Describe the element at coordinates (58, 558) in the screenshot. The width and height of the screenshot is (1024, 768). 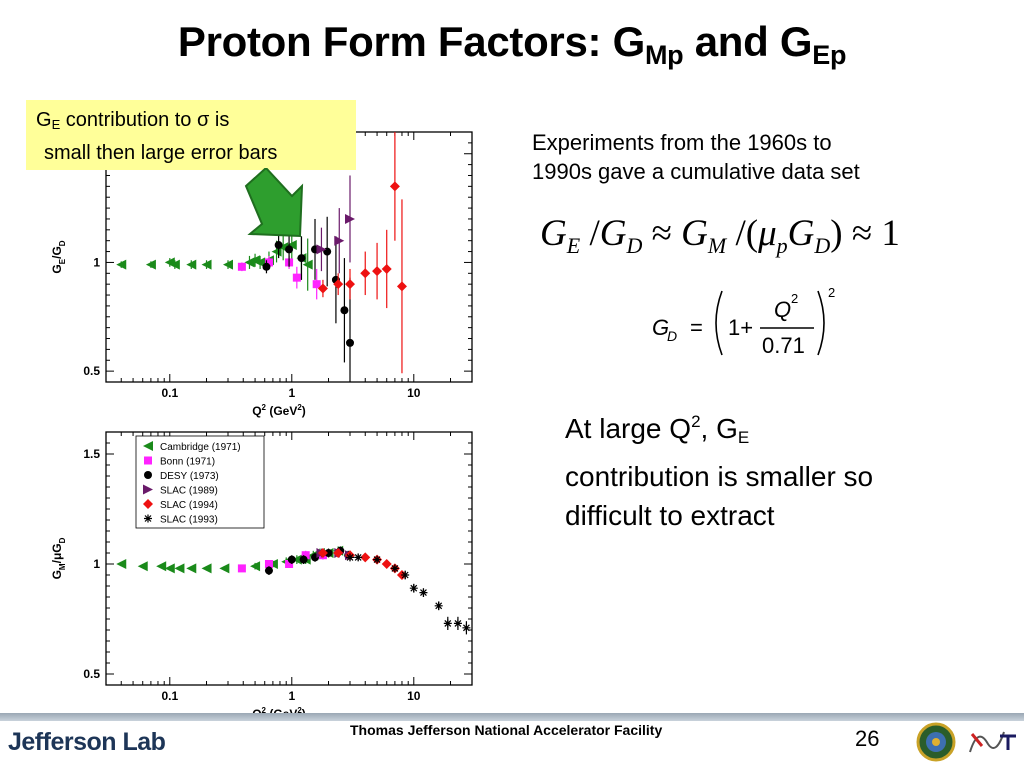
I see `y-axis-label: GM/μGD` at that location.